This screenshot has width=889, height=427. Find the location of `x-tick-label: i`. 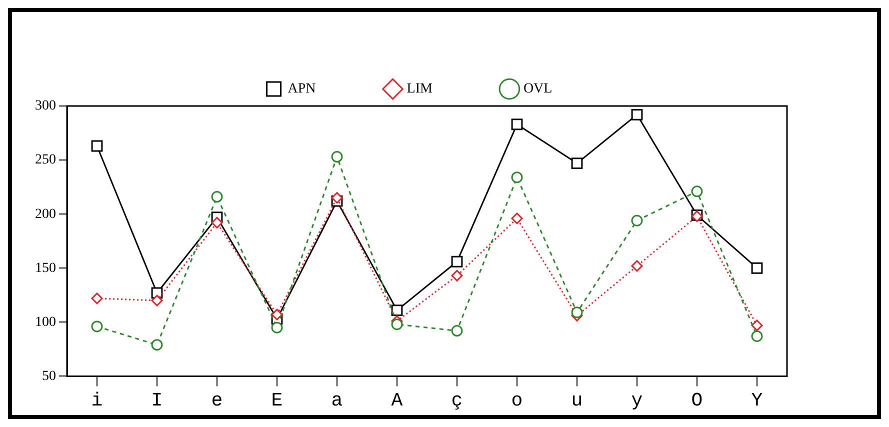

x-tick-label: i is located at coordinates (97, 401).